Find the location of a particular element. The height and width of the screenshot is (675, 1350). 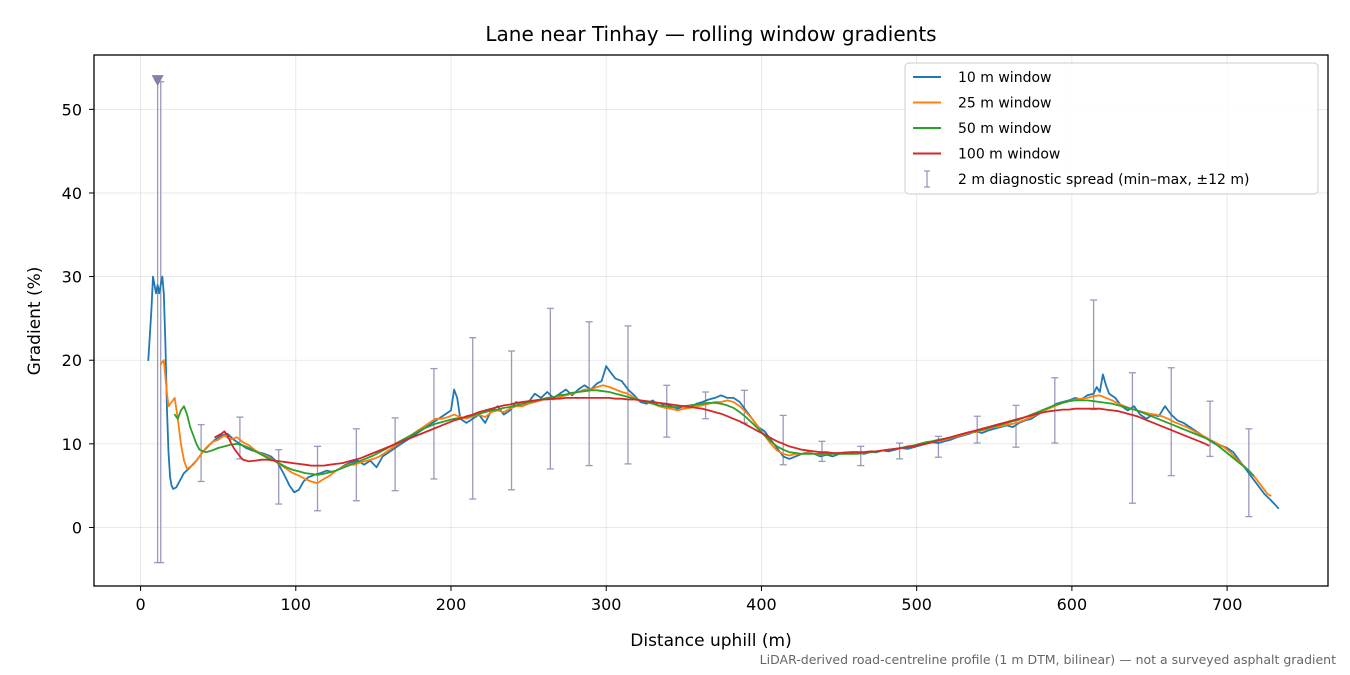

x-tick-label: 600 is located at coordinates (1072, 604).